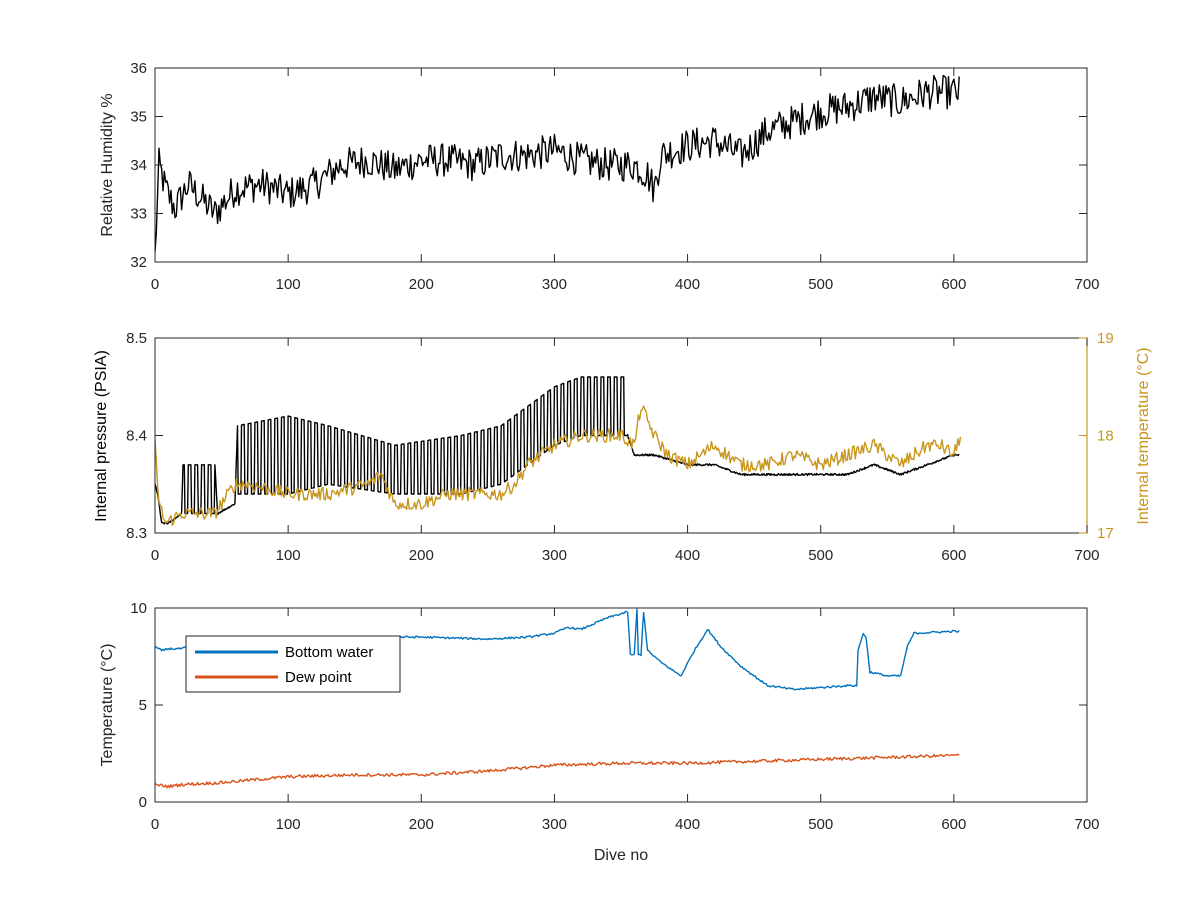  I want to click on y-right-tick-label: 18, so click(1105, 436).